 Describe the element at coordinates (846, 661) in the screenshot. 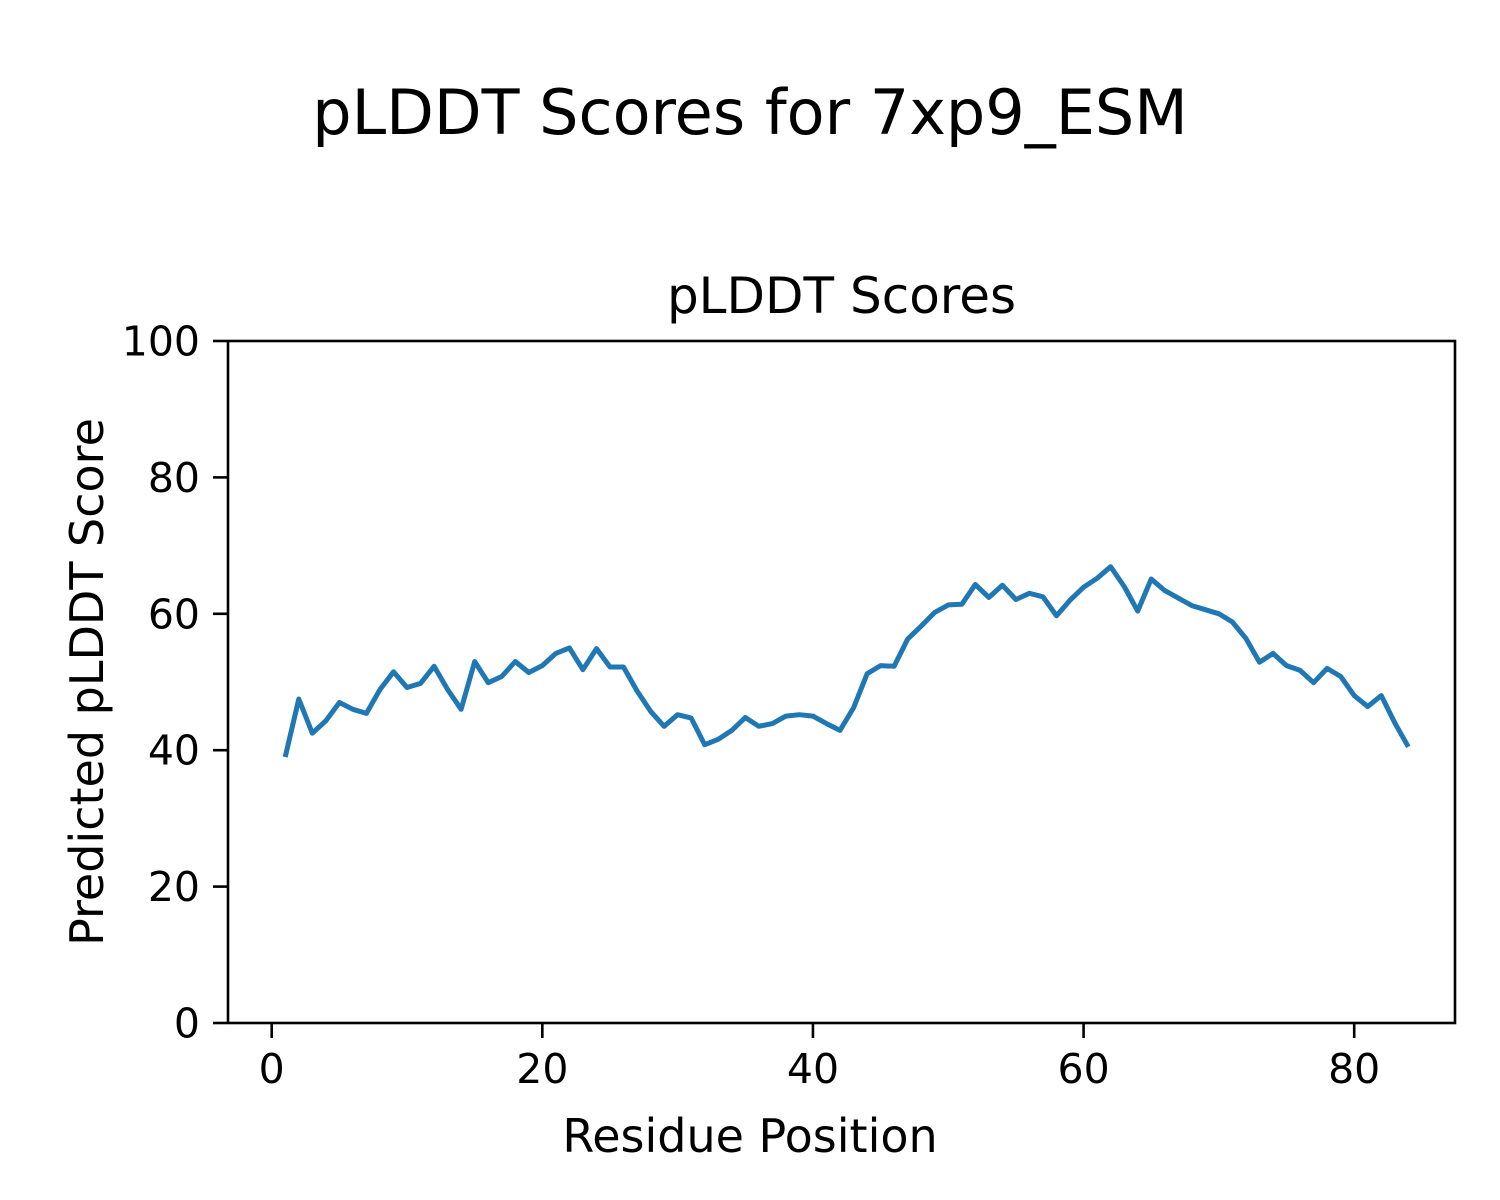

I see `plddt-line` at that location.